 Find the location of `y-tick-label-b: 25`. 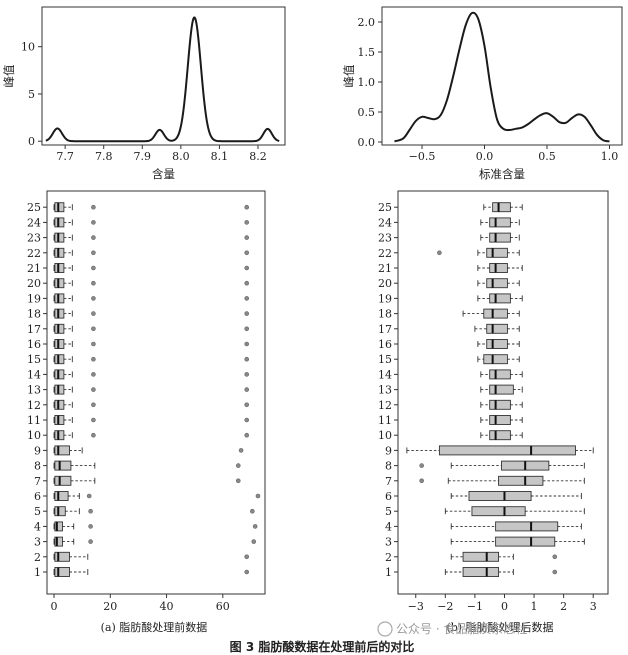

y-tick-label-b: 25 is located at coordinates (385, 207).